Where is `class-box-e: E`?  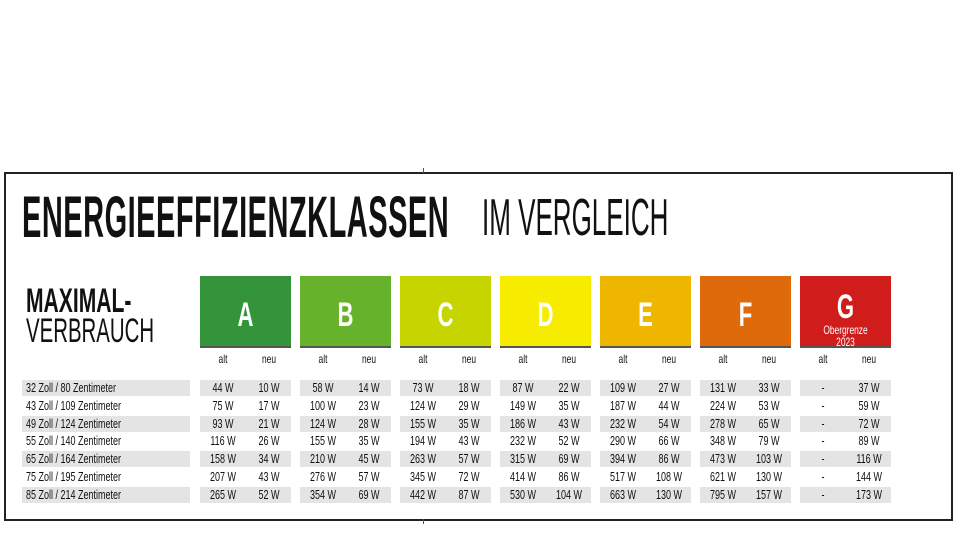
class-box-e: E is located at coordinates (645, 312).